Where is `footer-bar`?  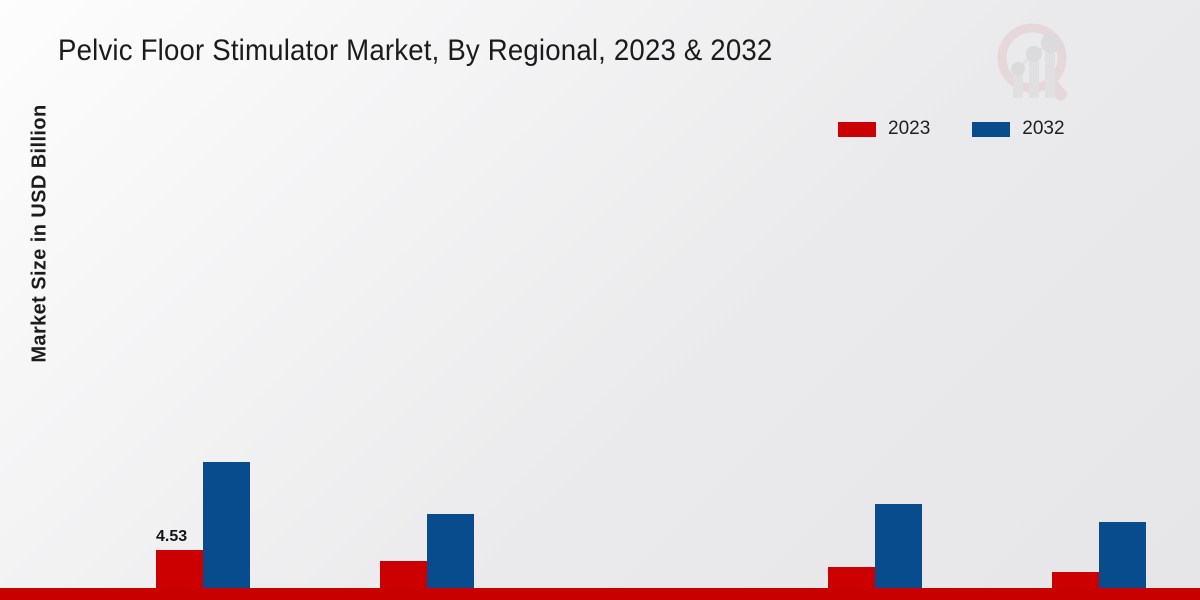 footer-bar is located at coordinates (600, 594).